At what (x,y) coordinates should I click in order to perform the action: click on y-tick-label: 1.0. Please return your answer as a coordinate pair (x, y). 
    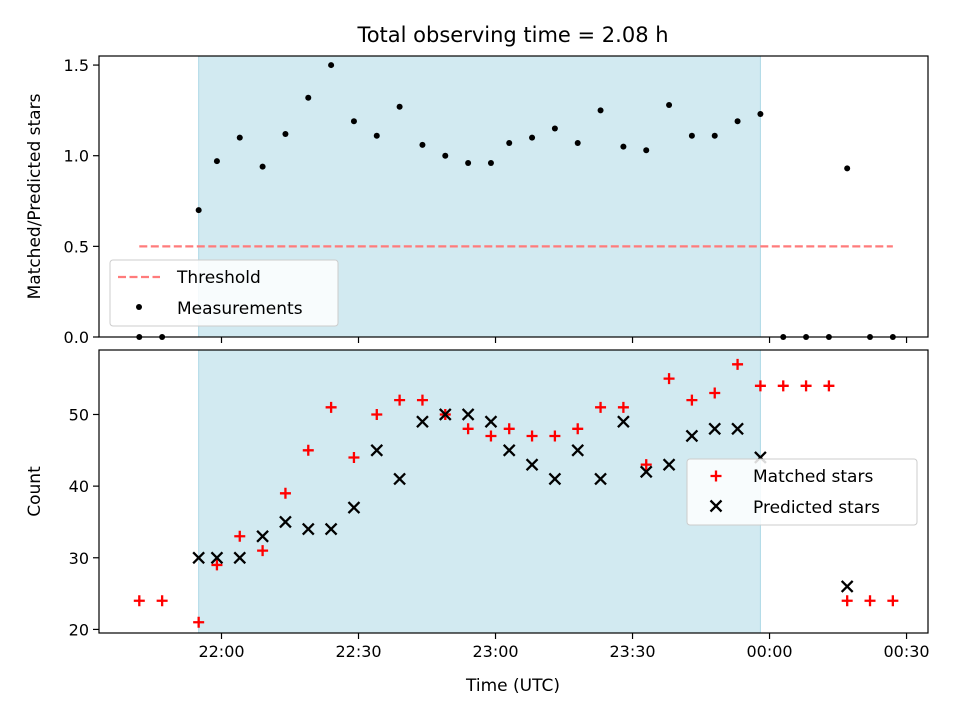
    Looking at the image, I should click on (76, 156).